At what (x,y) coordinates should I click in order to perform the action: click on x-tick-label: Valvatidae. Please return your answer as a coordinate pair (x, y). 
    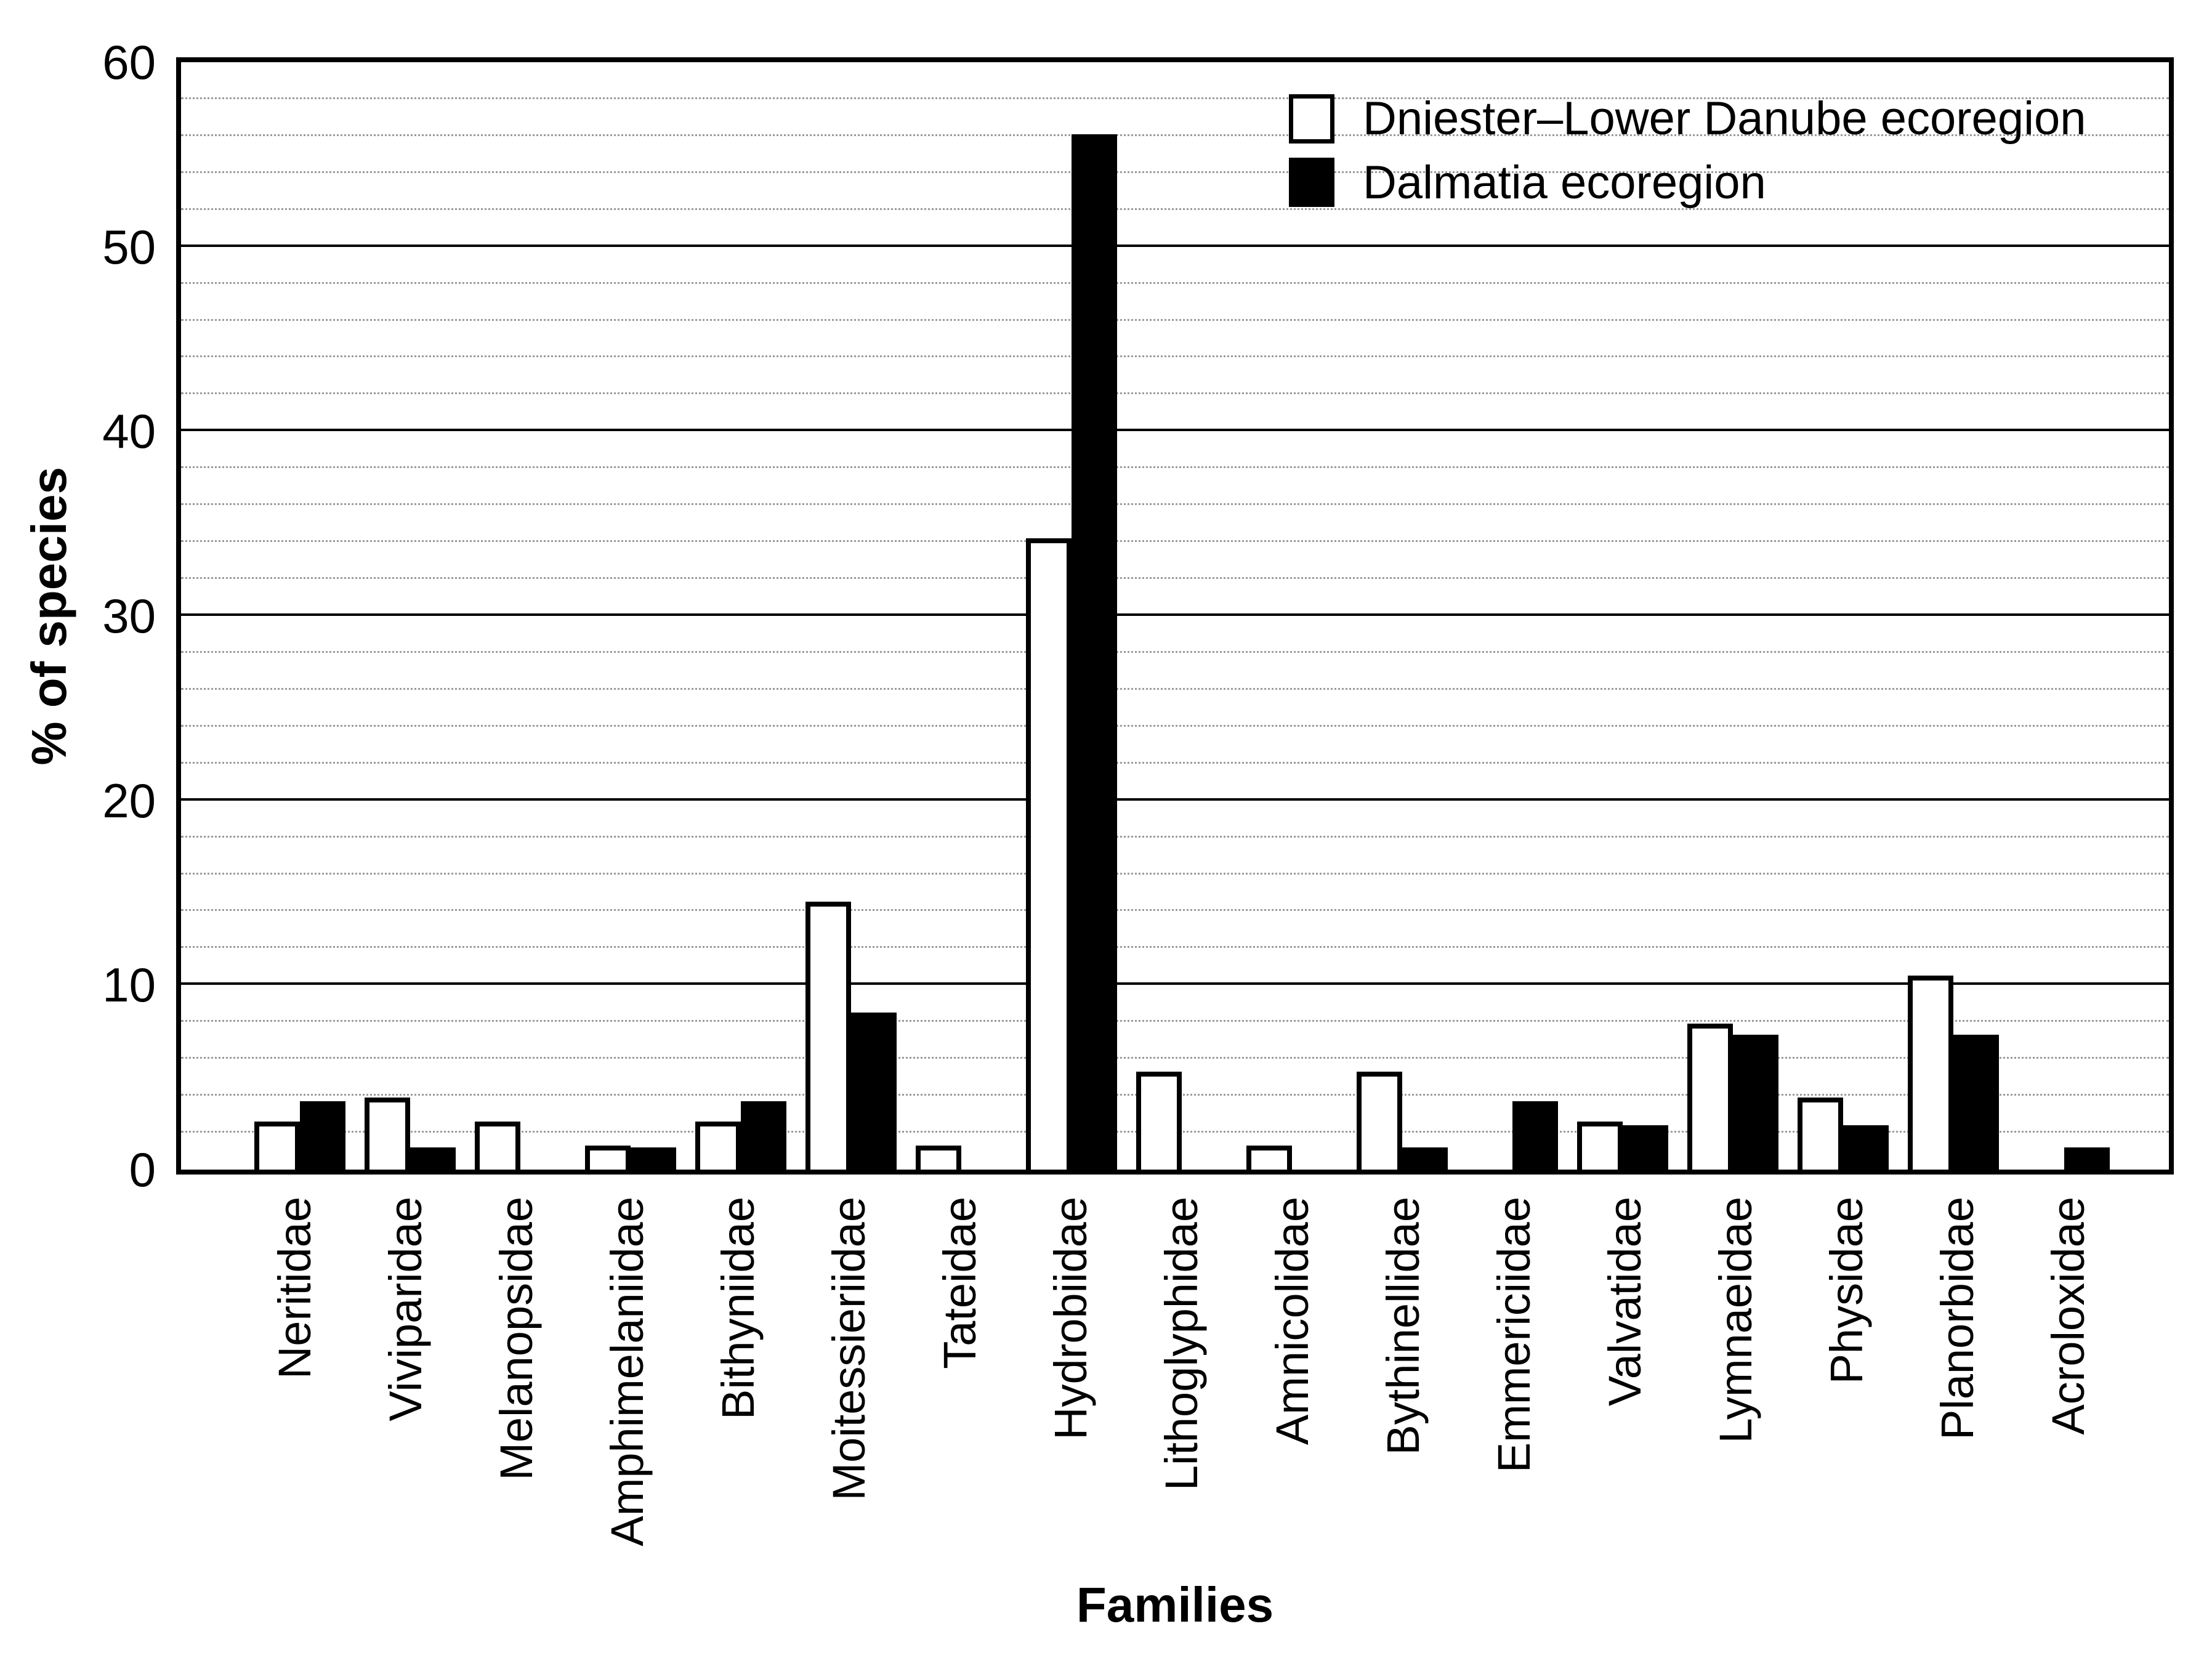
    Looking at the image, I should click on (1625, 1302).